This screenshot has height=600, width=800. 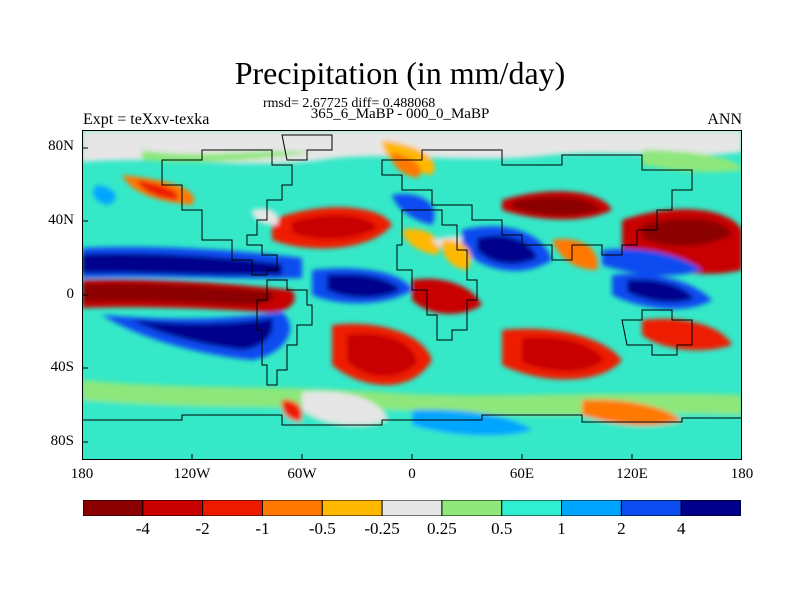 What do you see at coordinates (302, 474) in the screenshot?
I see `lon-tick-60w: 60W` at bounding box center [302, 474].